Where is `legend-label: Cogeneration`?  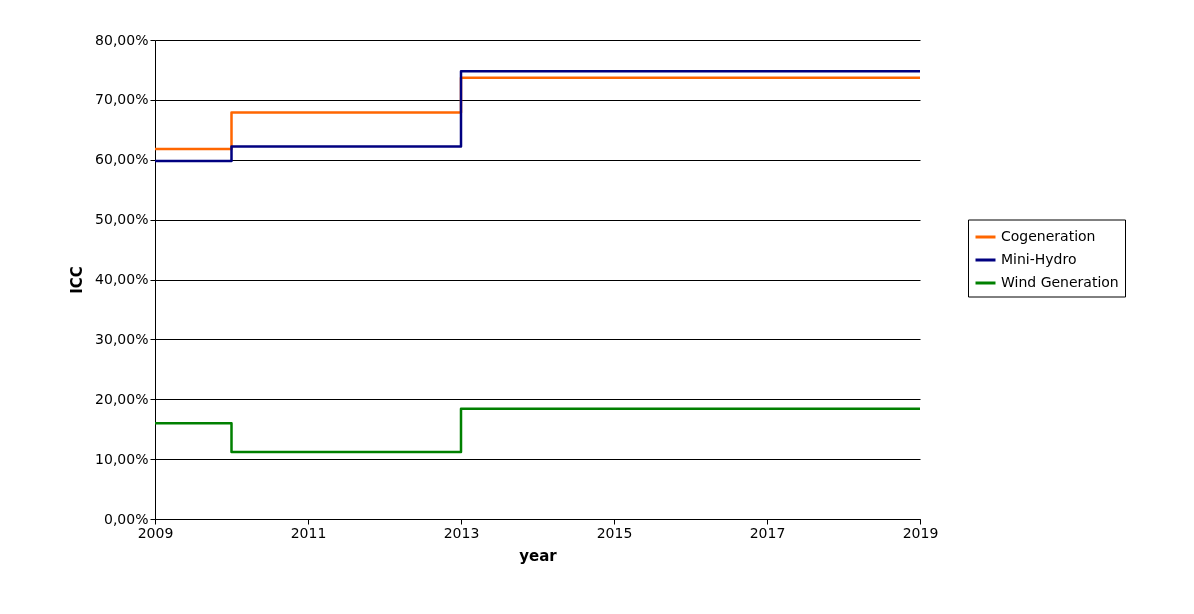
legend-label: Cogeneration is located at coordinates (1048, 236).